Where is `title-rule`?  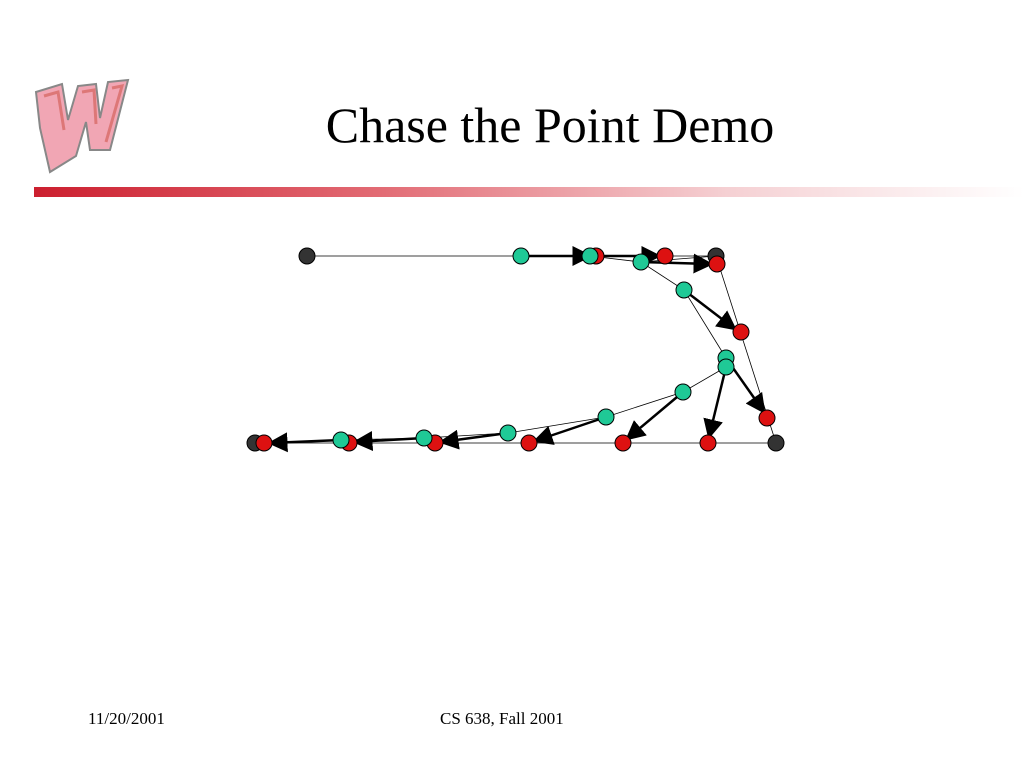
title-rule is located at coordinates (529, 192).